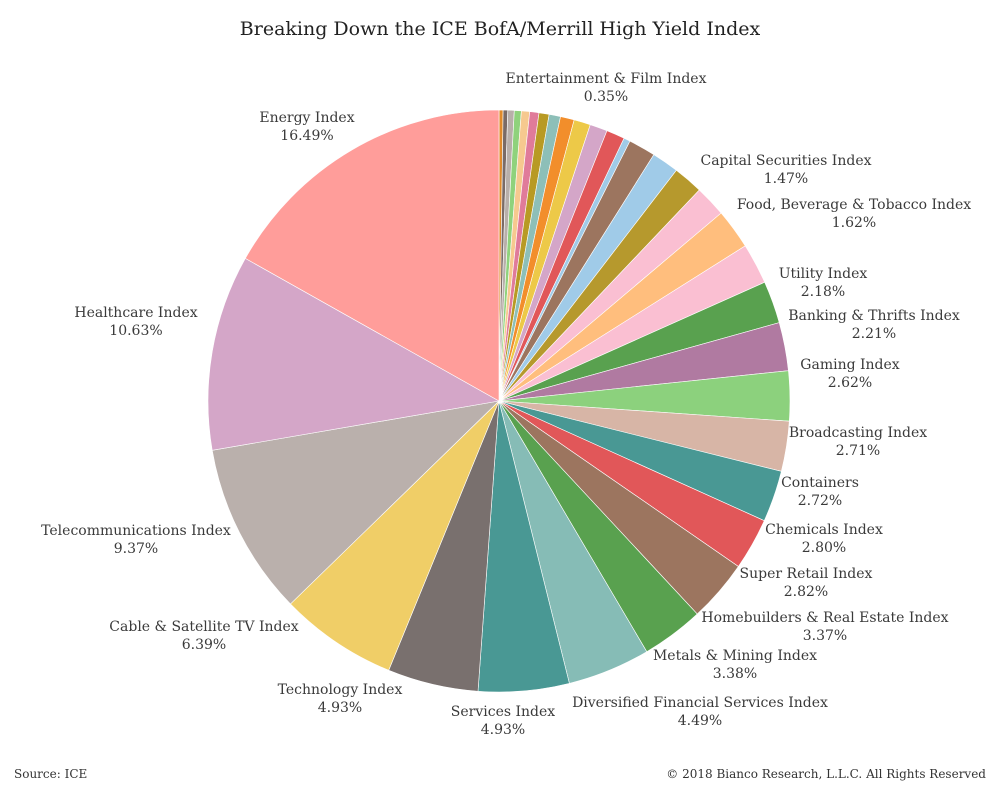 This screenshot has height=800, width=1000. I want to click on value-label-banking-and-thrifts-index: 2.21%, so click(874, 334).